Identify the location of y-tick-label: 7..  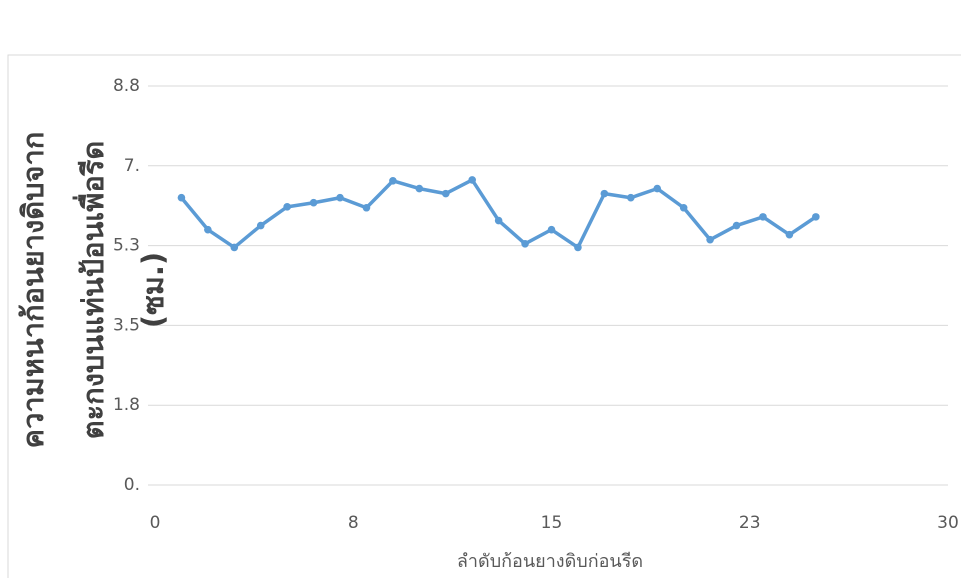
(132, 166).